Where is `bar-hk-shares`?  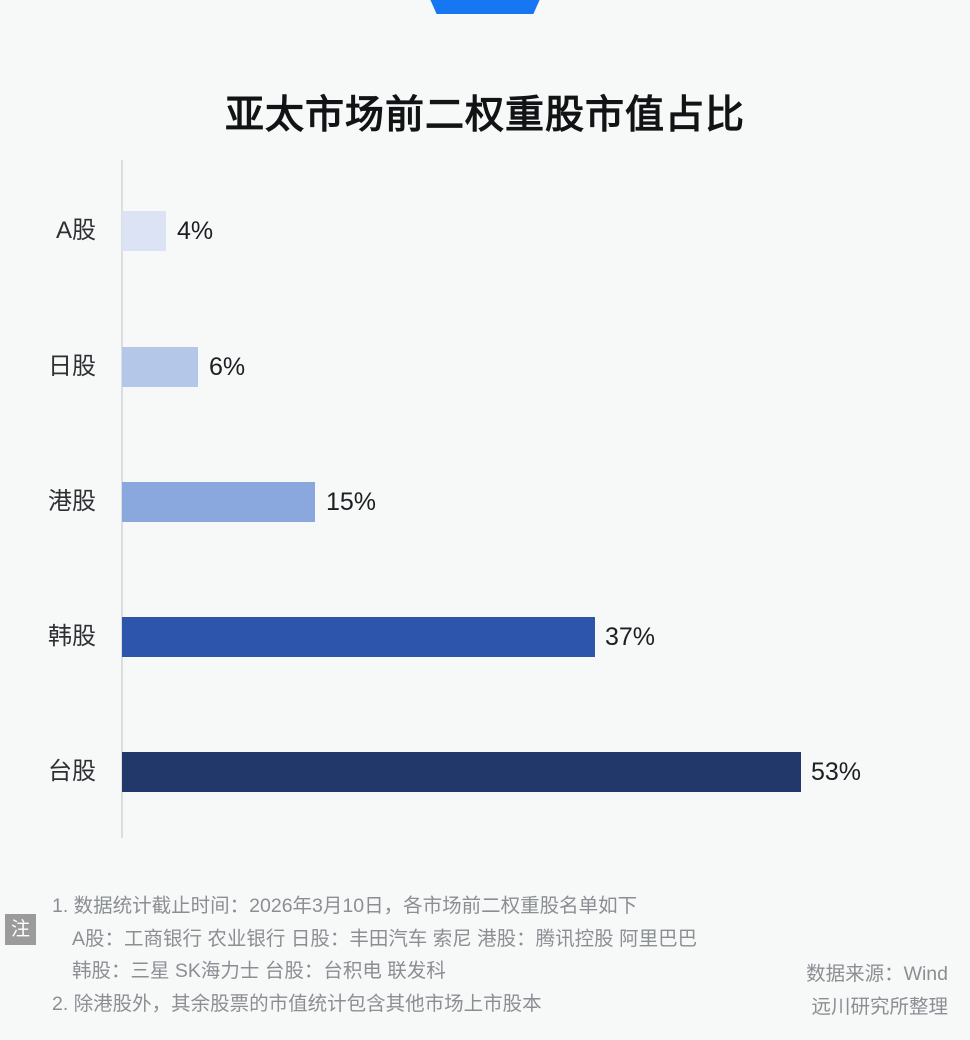
bar-hk-shares is located at coordinates (218, 502).